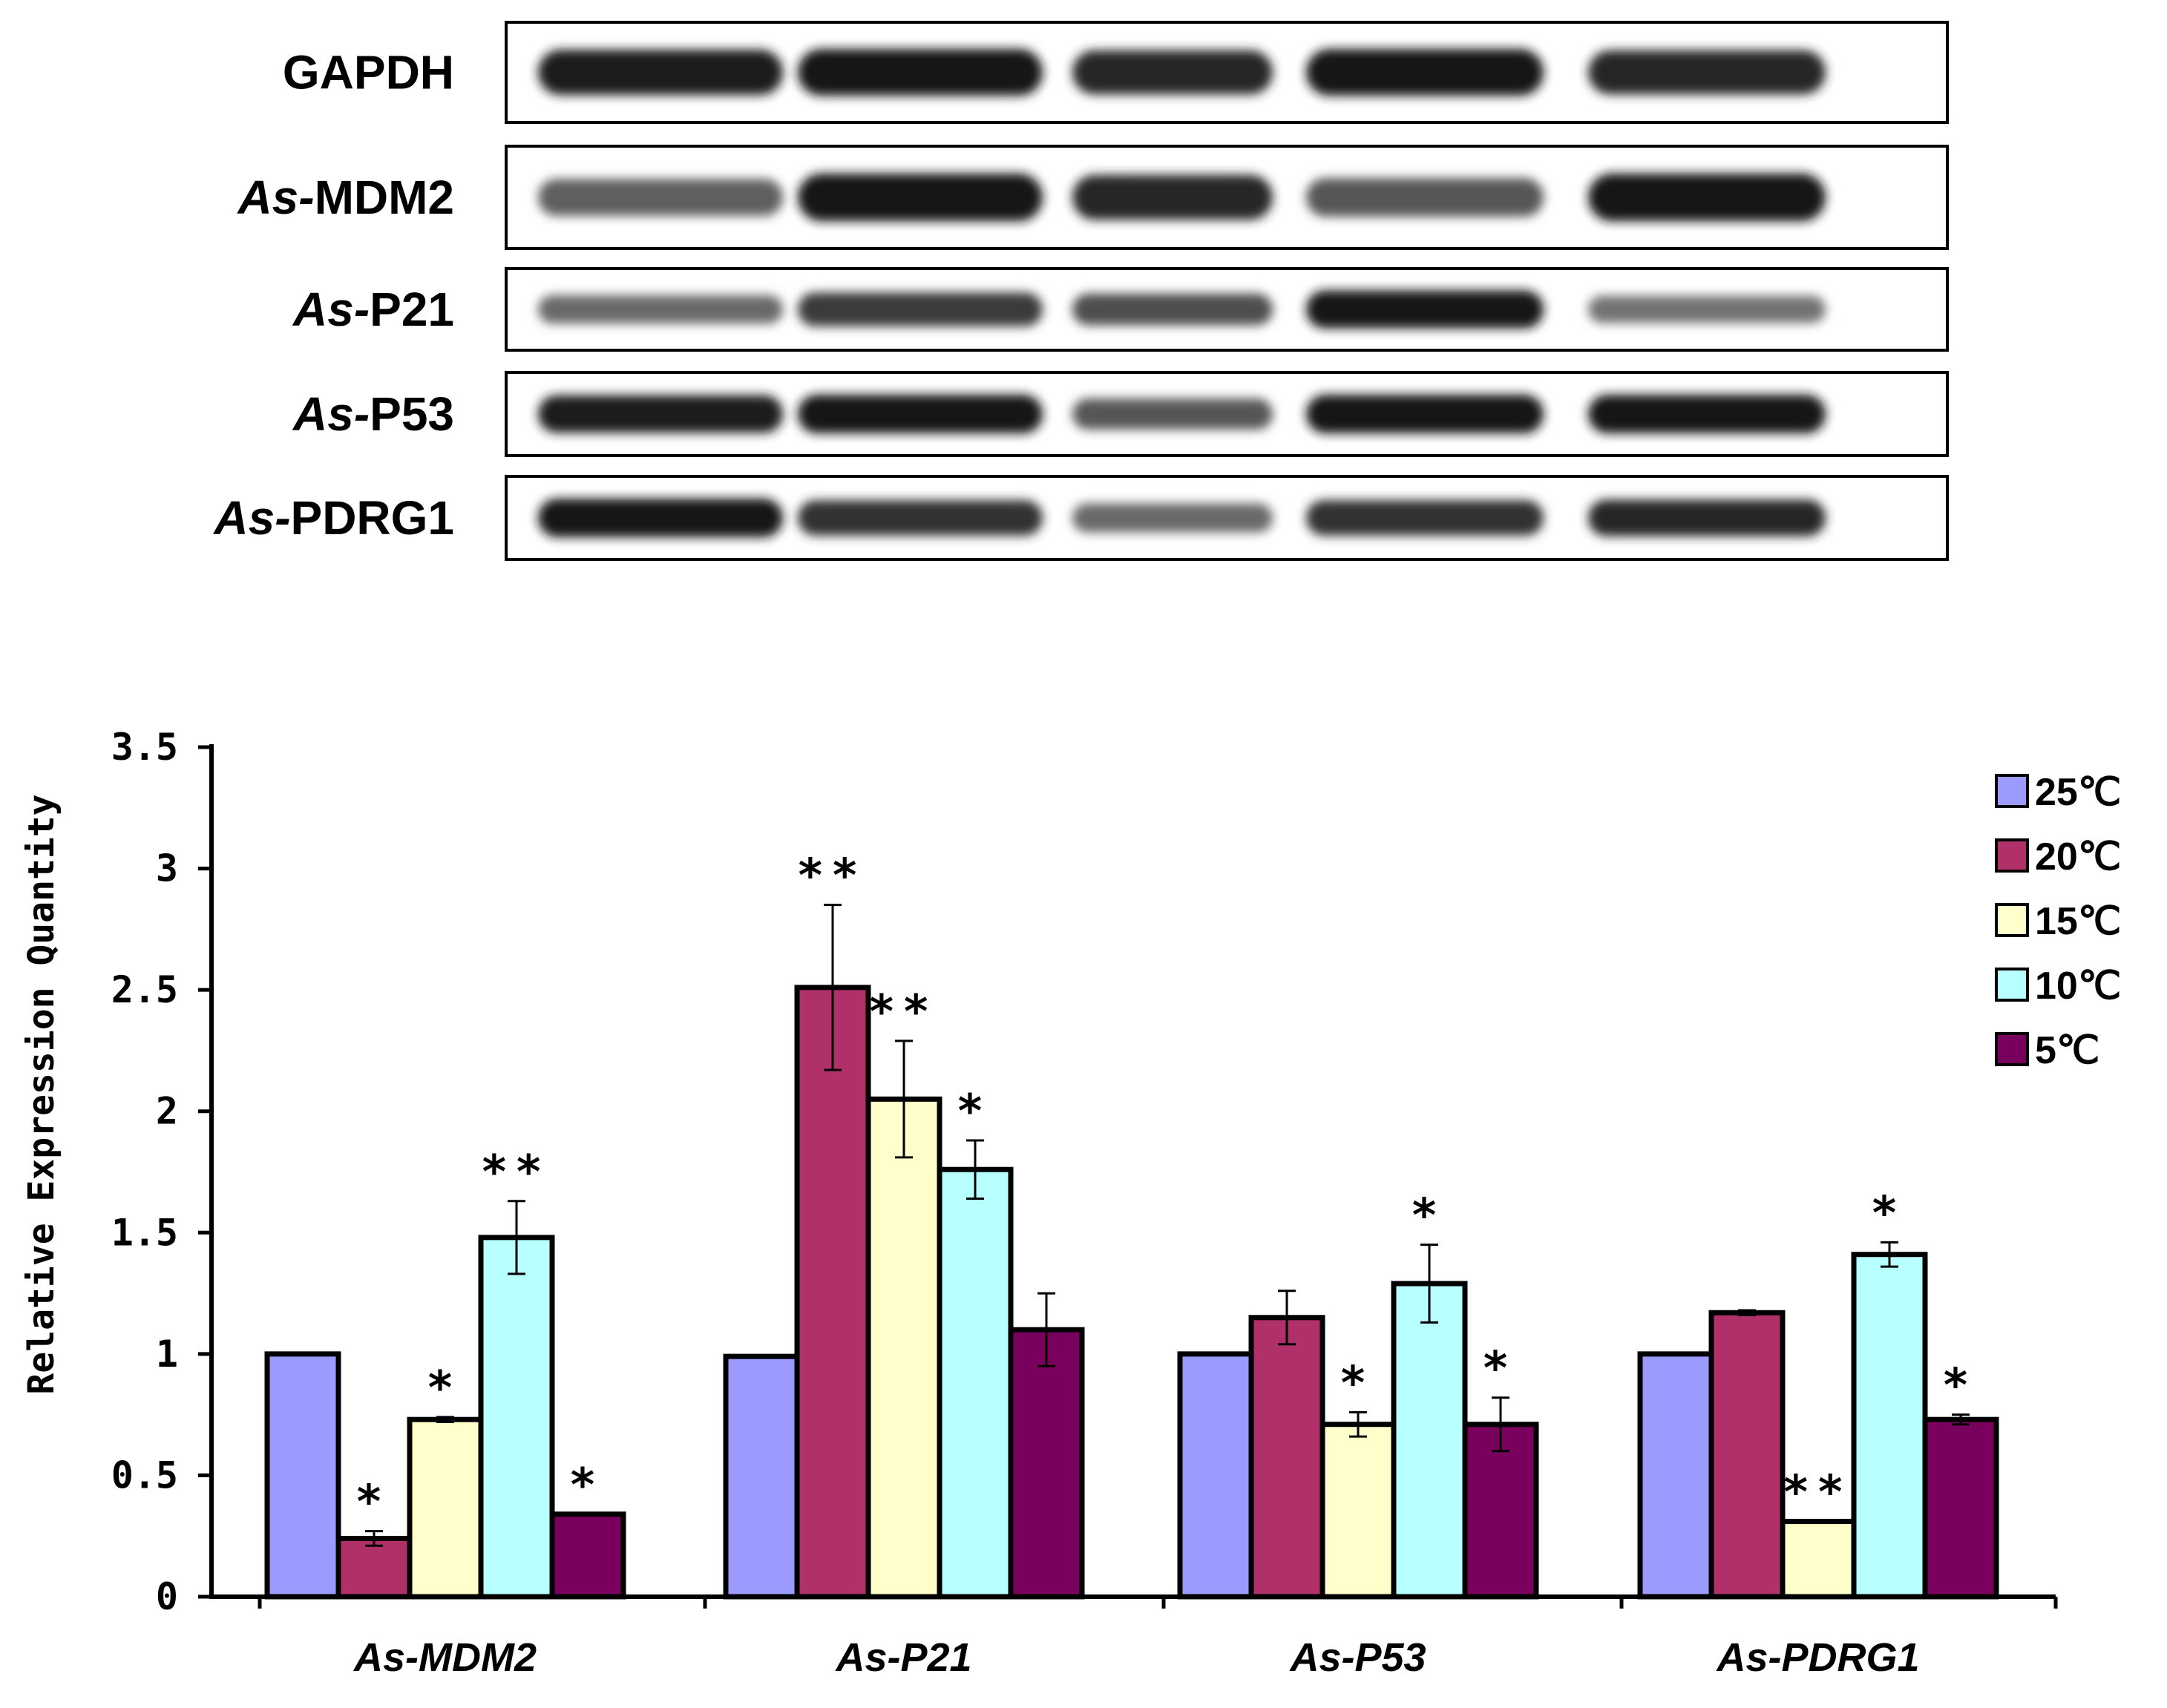  I want to click on blot-row-label: As-P53, so click(373, 414).